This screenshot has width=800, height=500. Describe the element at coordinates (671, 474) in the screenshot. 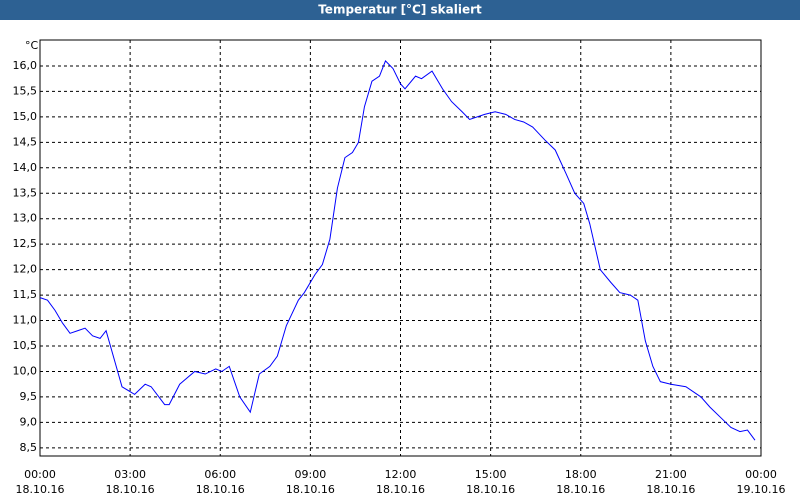

I see `x-tick-label: 21:00` at that location.